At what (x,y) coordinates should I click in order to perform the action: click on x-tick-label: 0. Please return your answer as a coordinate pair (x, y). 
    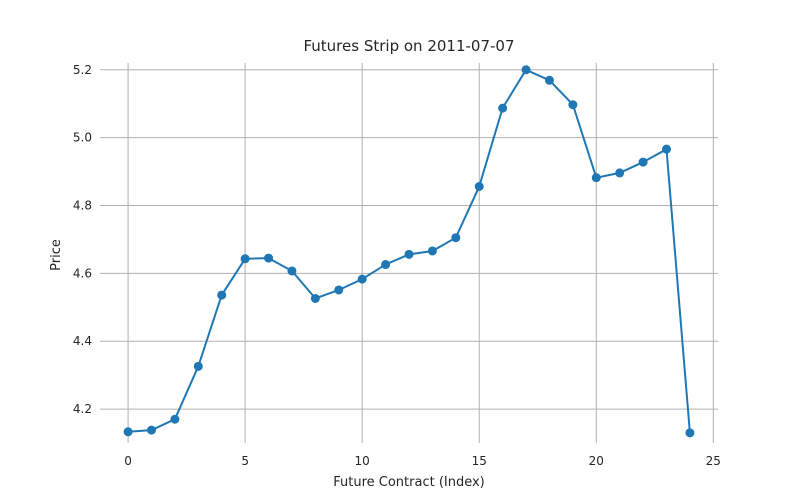
    Looking at the image, I should click on (128, 461).